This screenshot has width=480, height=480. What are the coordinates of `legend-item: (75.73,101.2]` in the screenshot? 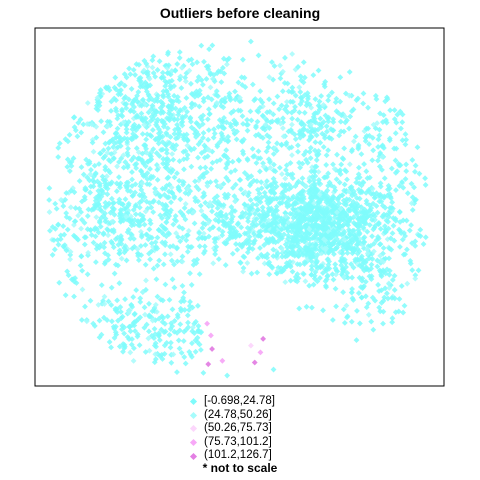 It's located at (231, 443).